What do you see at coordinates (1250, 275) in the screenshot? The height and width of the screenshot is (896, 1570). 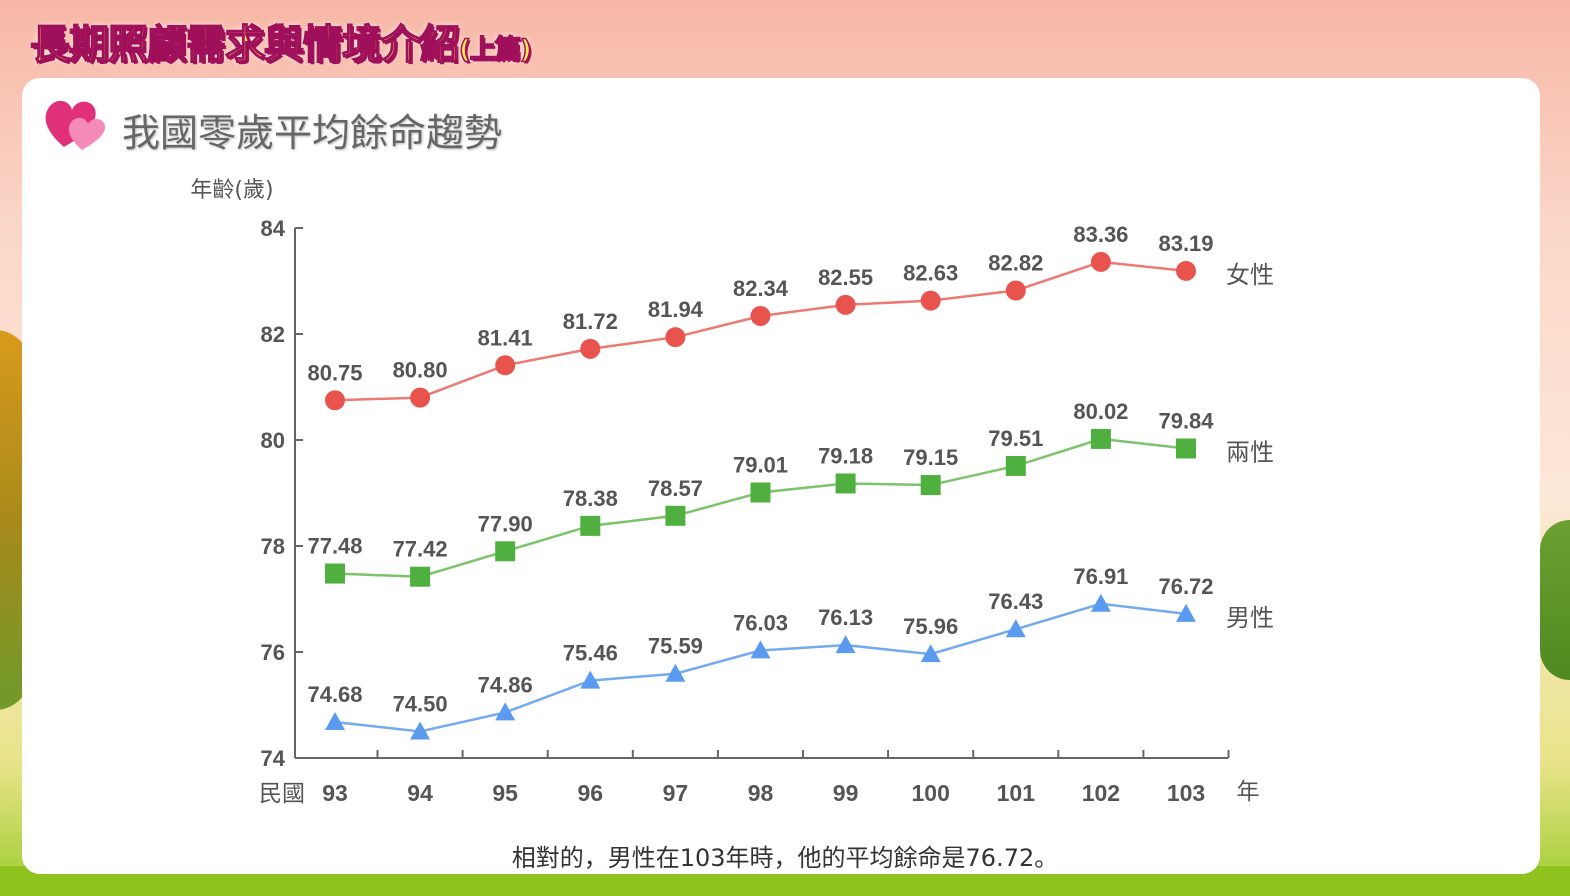 I see `series-label: 女性` at bounding box center [1250, 275].